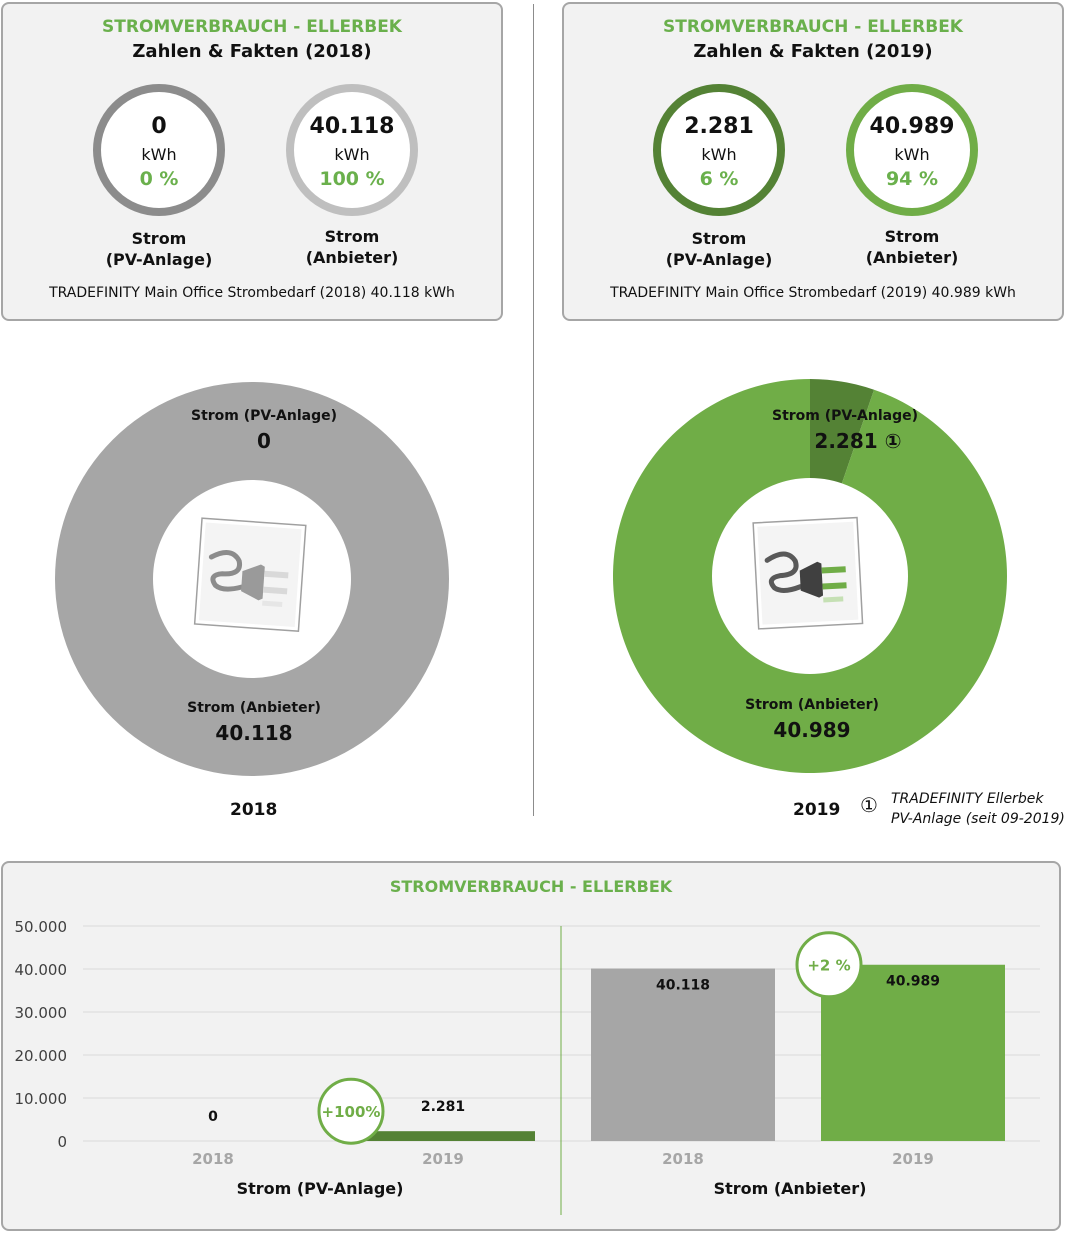  I want to click on pv-value-ring: 2.281 kWh 6 %, so click(719, 150).